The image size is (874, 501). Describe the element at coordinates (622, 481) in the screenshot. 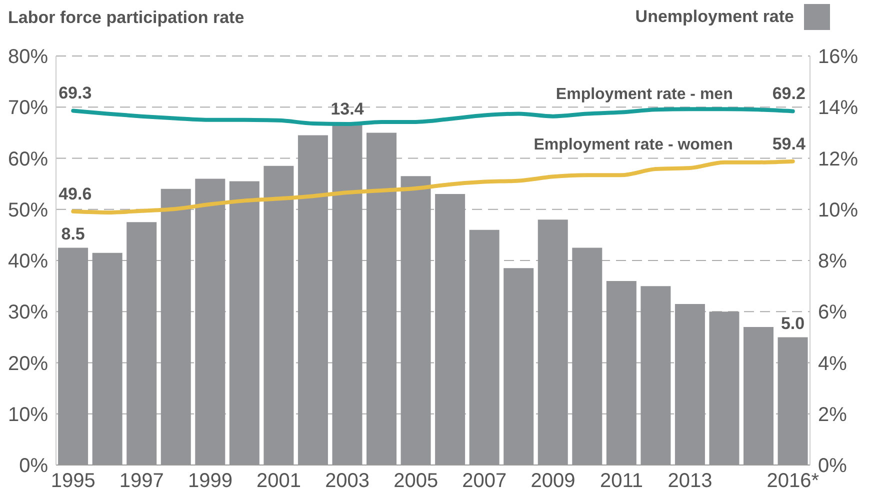

I see `x-tick-label: 2011` at that location.